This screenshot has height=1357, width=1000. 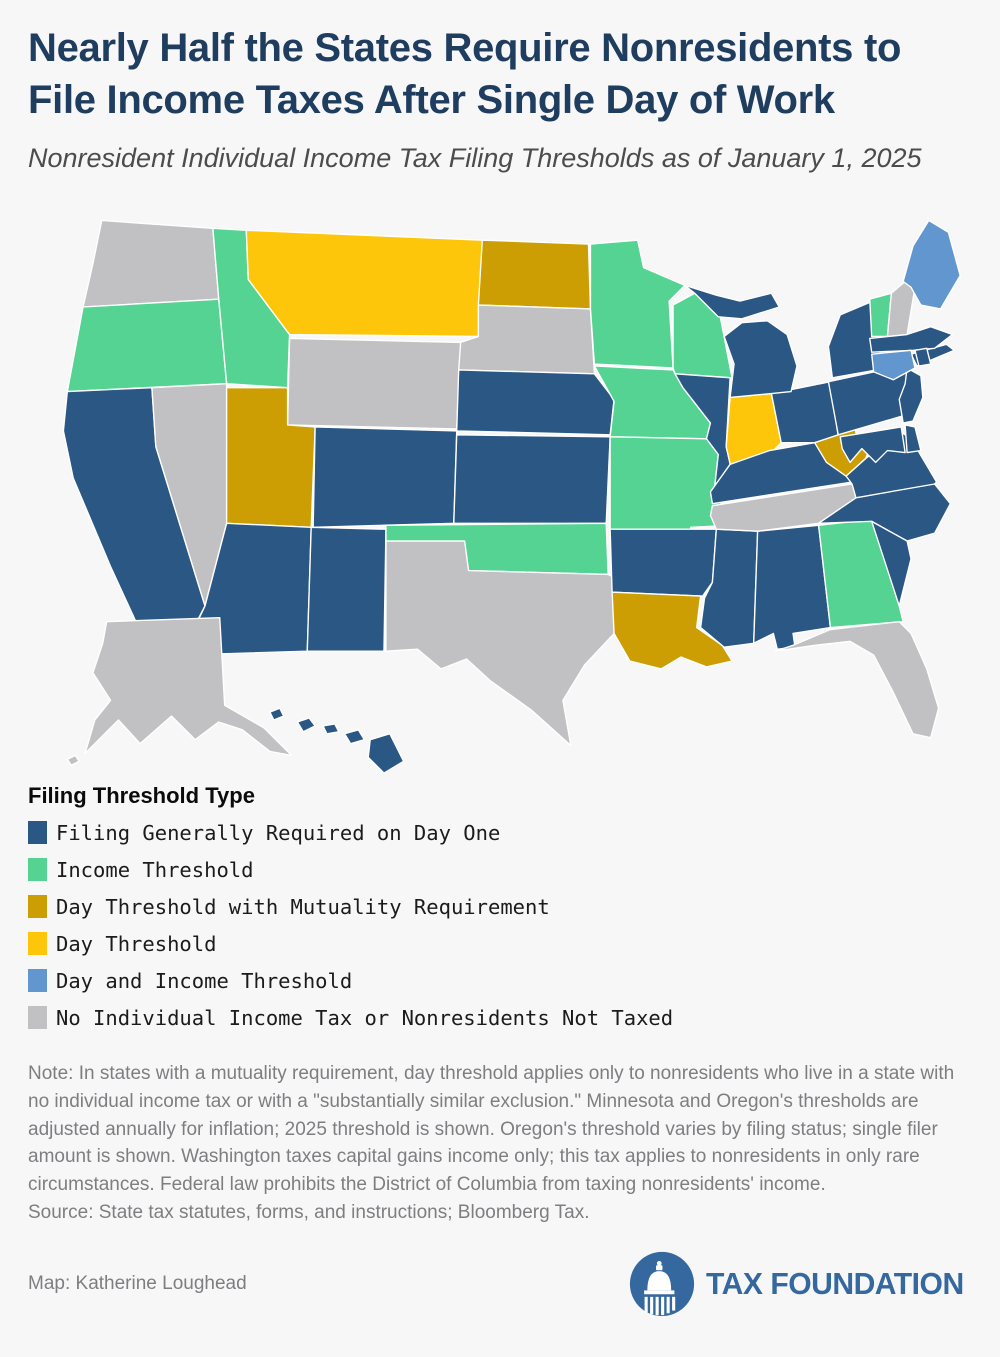 I want to click on legend-label: Filing Generally Required on Day One, so click(x=278, y=832).